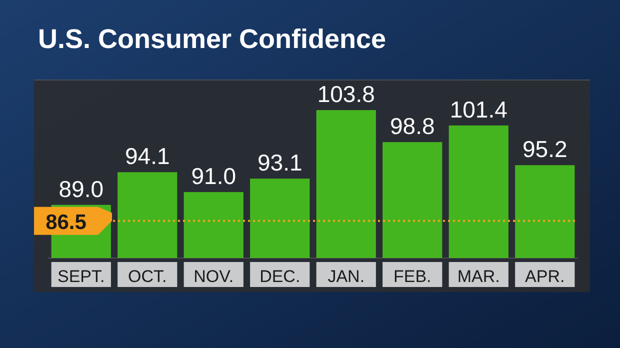  What do you see at coordinates (213, 176) in the screenshot?
I see `data-label: 91.0` at bounding box center [213, 176].